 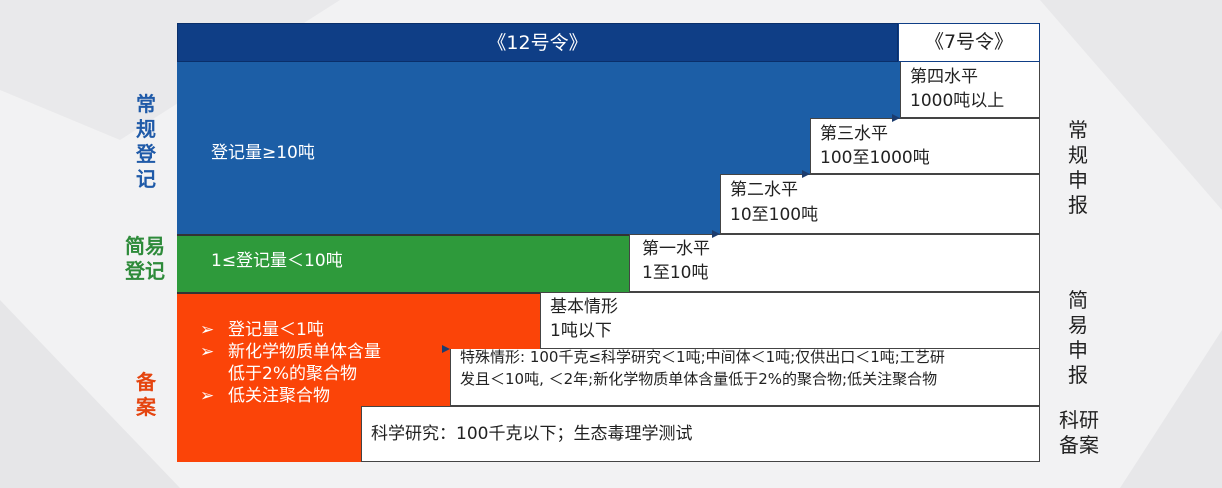 What do you see at coordinates (676, 249) in the screenshot?
I see `level-title: 第一水平` at bounding box center [676, 249].